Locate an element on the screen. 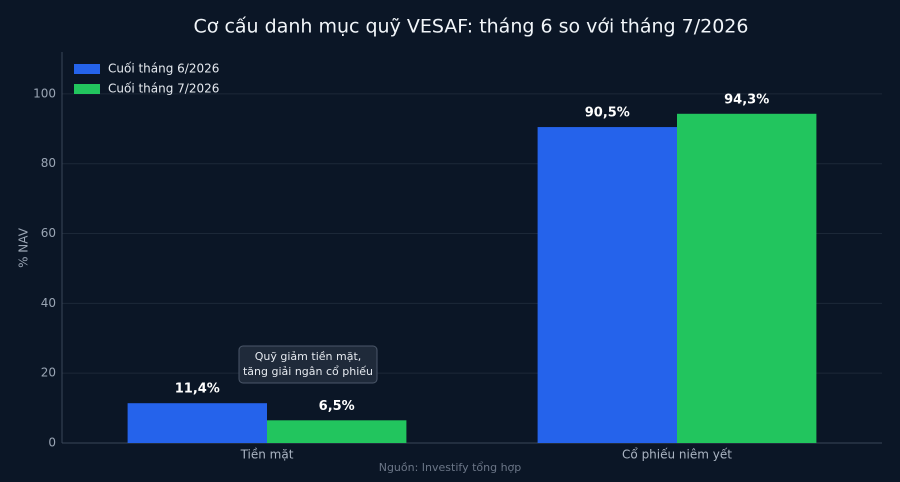  y-tick-label: 20 is located at coordinates (48, 373).